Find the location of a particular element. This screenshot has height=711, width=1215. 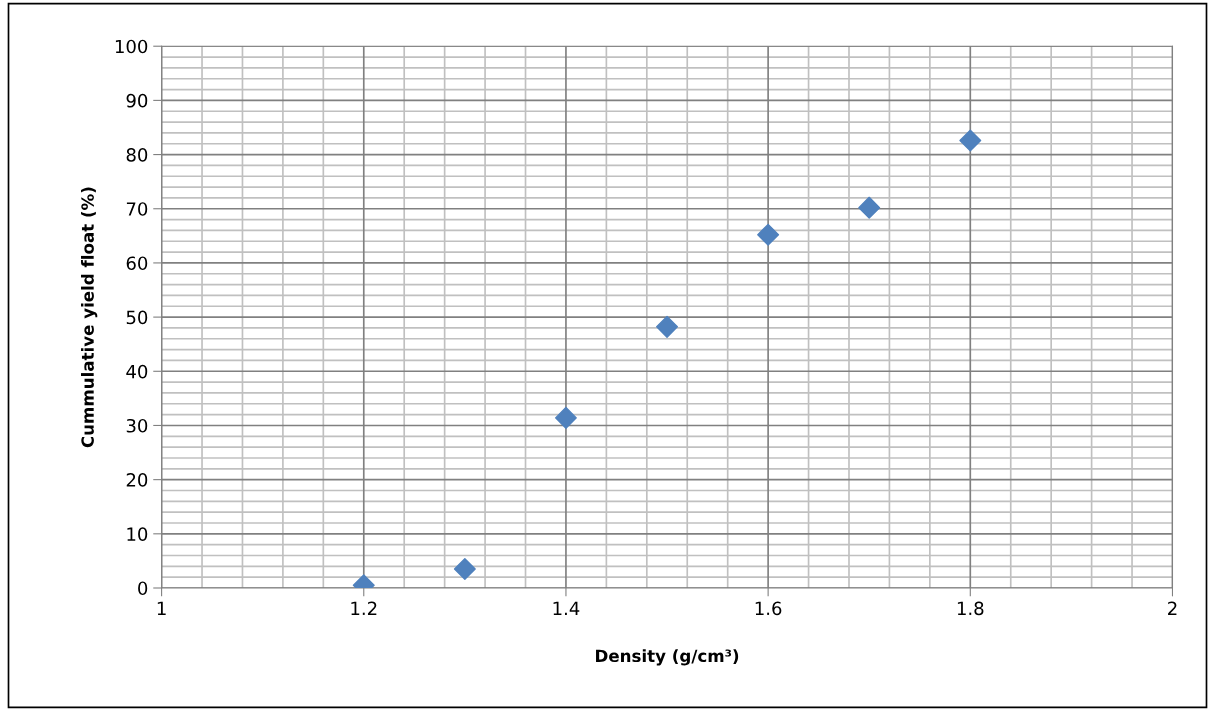

y-tick-label: 50 is located at coordinates (137, 317).